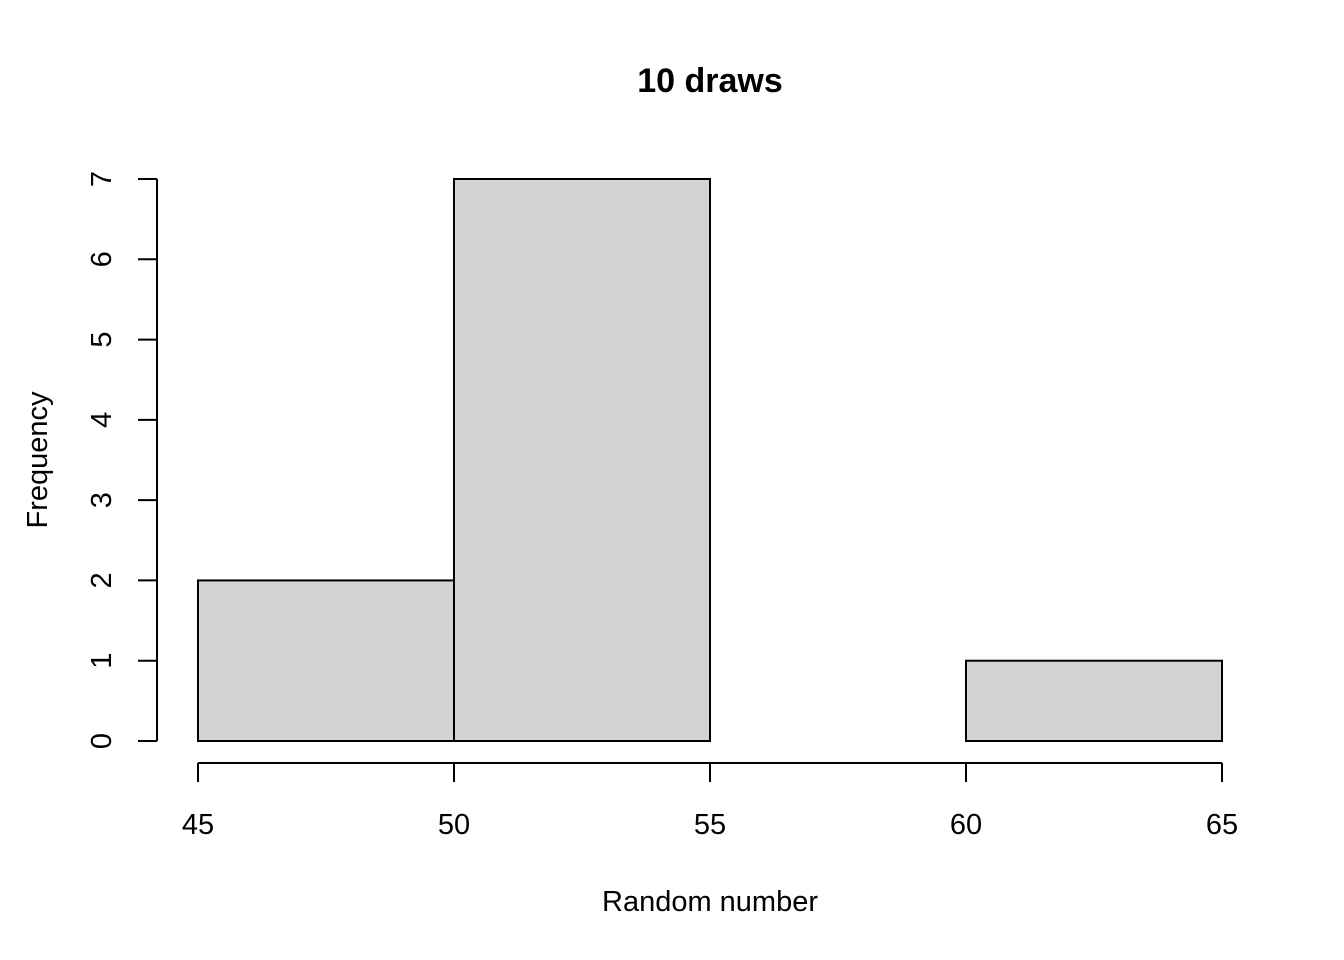  I want to click on x-tick-label: 60, so click(966, 825).